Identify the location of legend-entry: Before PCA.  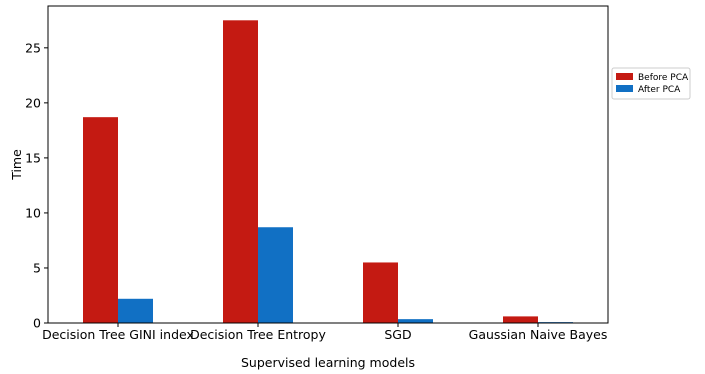
(663, 78).